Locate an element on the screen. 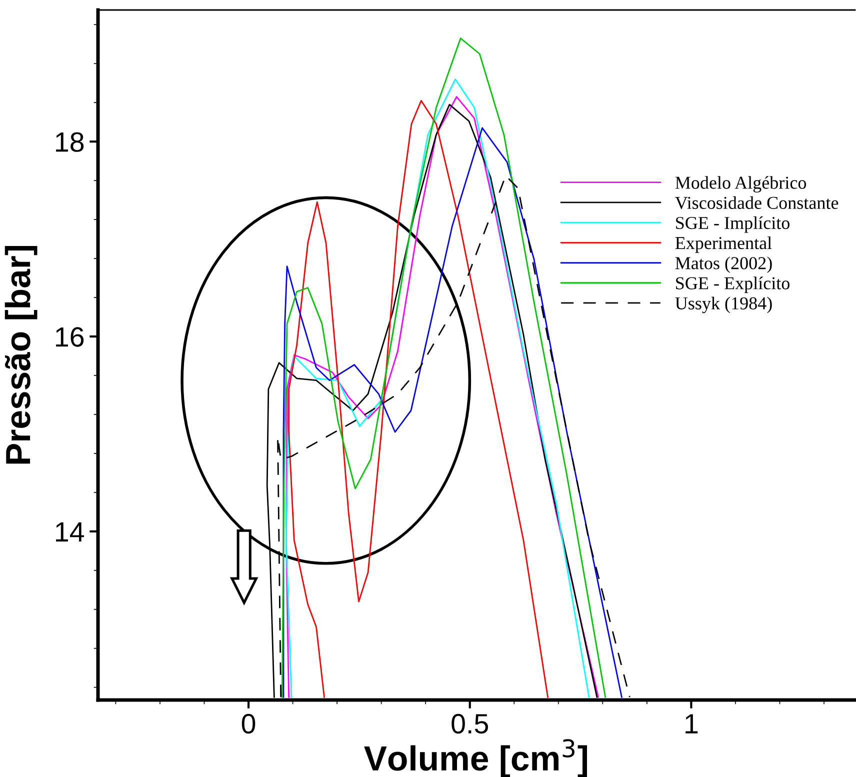 Image resolution: width=856 pixels, height=777 pixels. y-tick-label: 18 is located at coordinates (70, 142).